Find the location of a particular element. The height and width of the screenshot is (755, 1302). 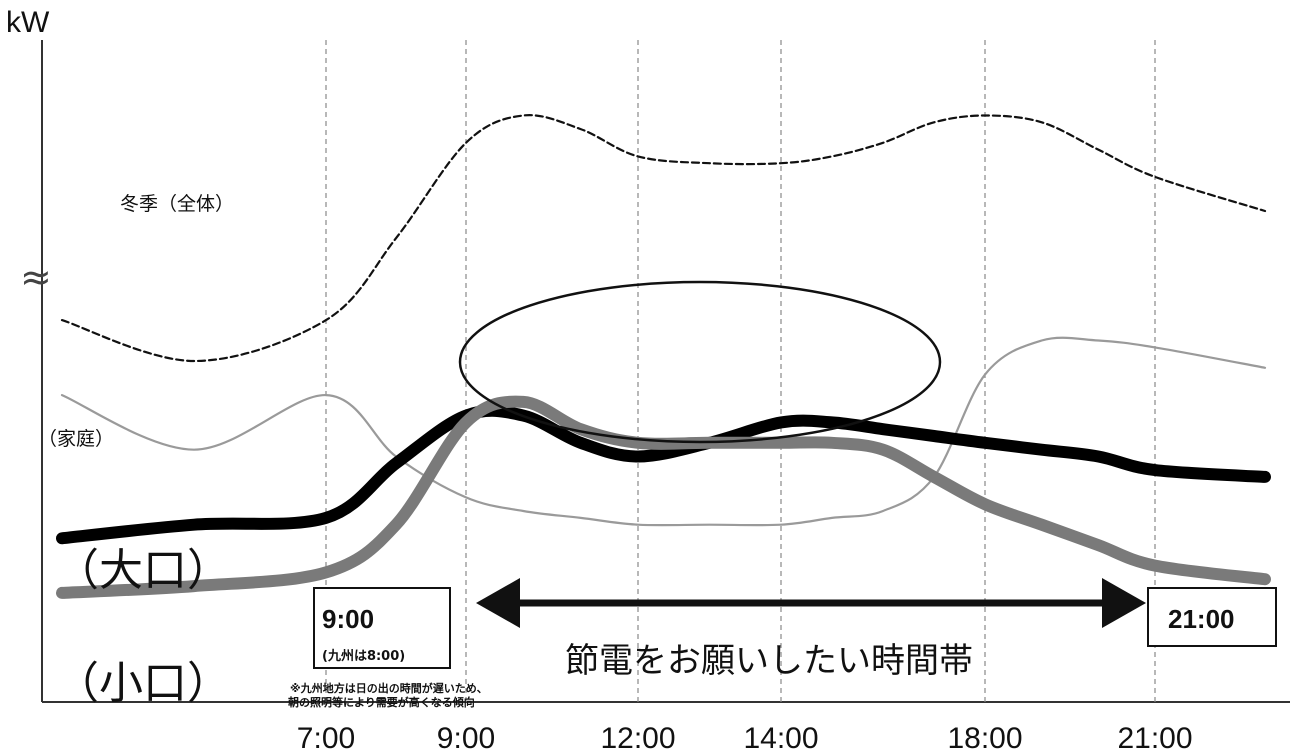

end-time-box is located at coordinates (1212, 617).